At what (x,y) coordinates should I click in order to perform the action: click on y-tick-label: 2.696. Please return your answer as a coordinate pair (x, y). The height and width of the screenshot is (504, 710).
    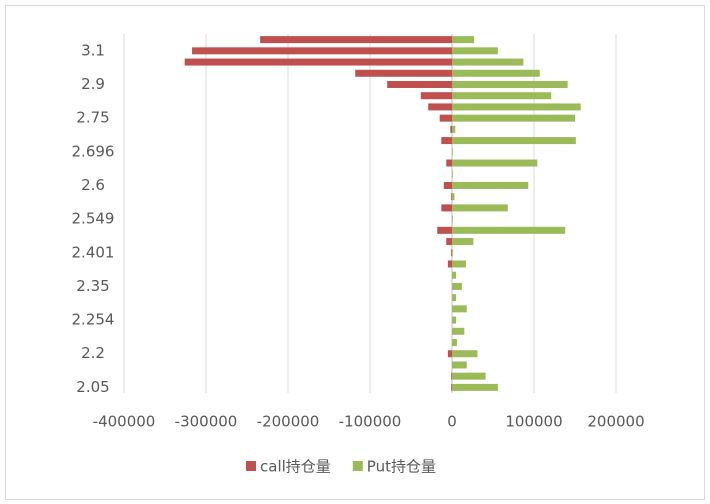
    Looking at the image, I should click on (93, 151).